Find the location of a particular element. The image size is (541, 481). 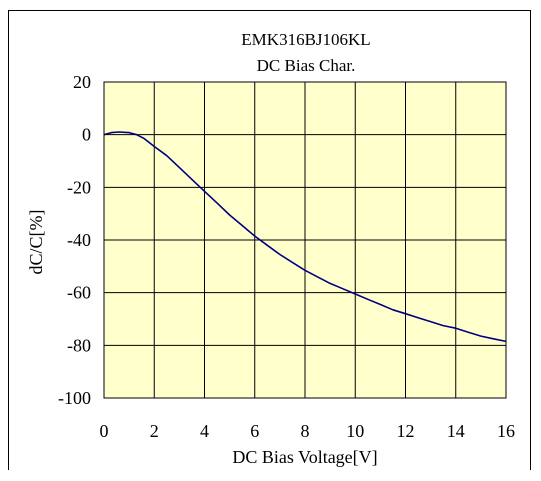

x-tick-labels: 0 2 4 6 8 10 12 14 16 is located at coordinates (308, 431).